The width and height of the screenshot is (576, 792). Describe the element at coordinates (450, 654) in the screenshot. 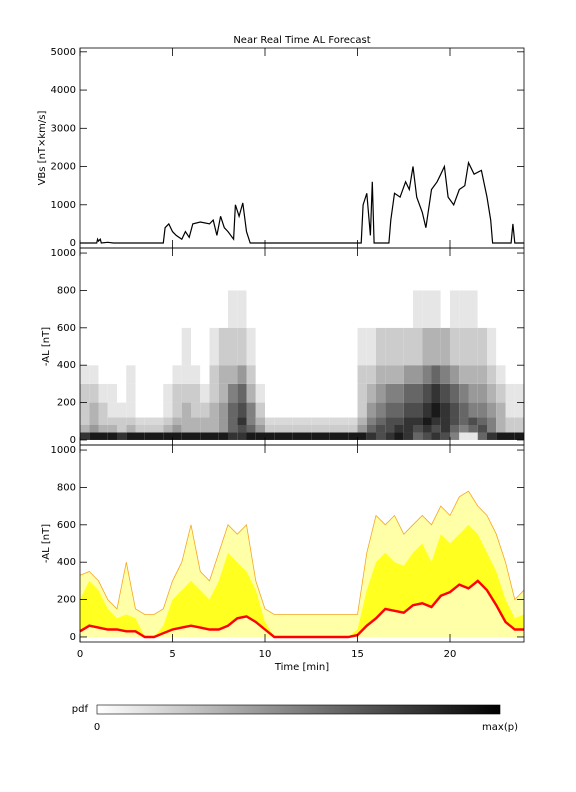

I see `x-tick-label: 20` at that location.